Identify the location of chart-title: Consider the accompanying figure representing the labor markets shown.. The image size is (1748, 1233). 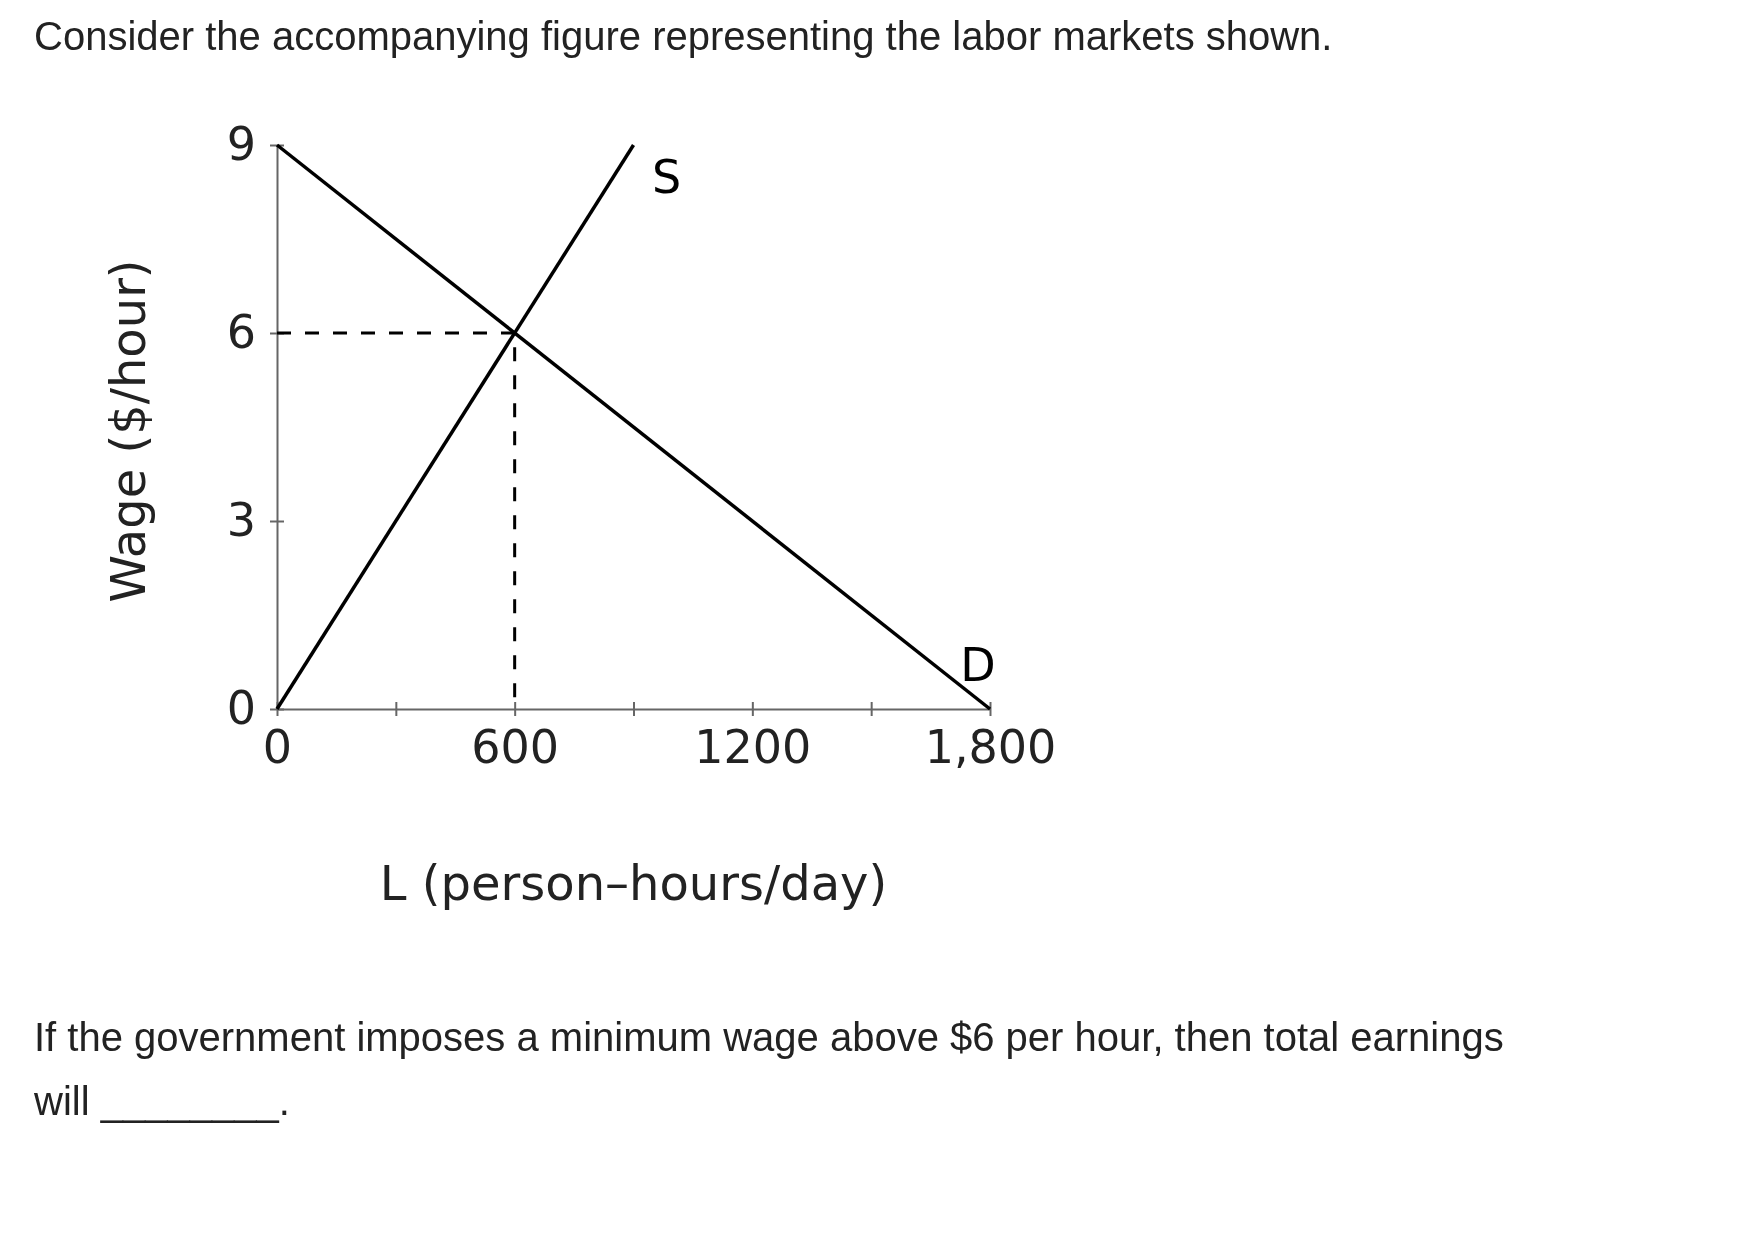
(683, 36).